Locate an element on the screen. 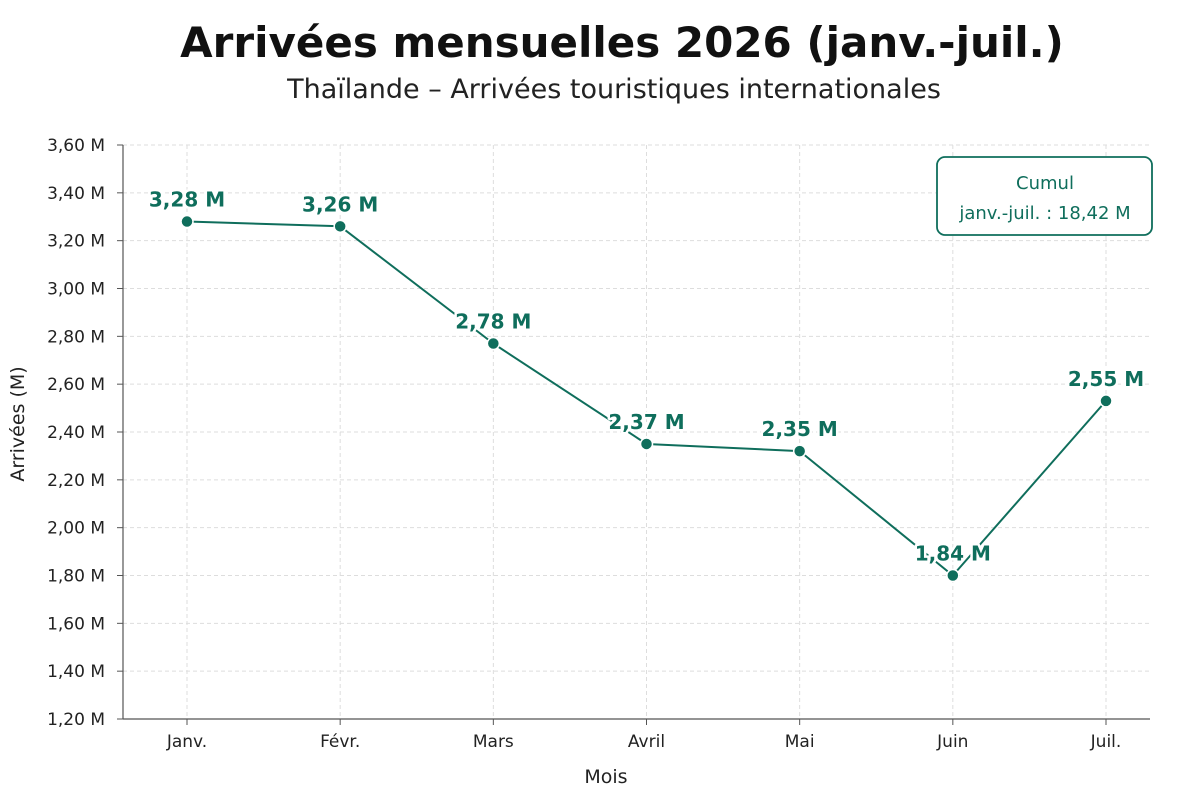  x-tick-label: Juil. is located at coordinates (1106, 742).